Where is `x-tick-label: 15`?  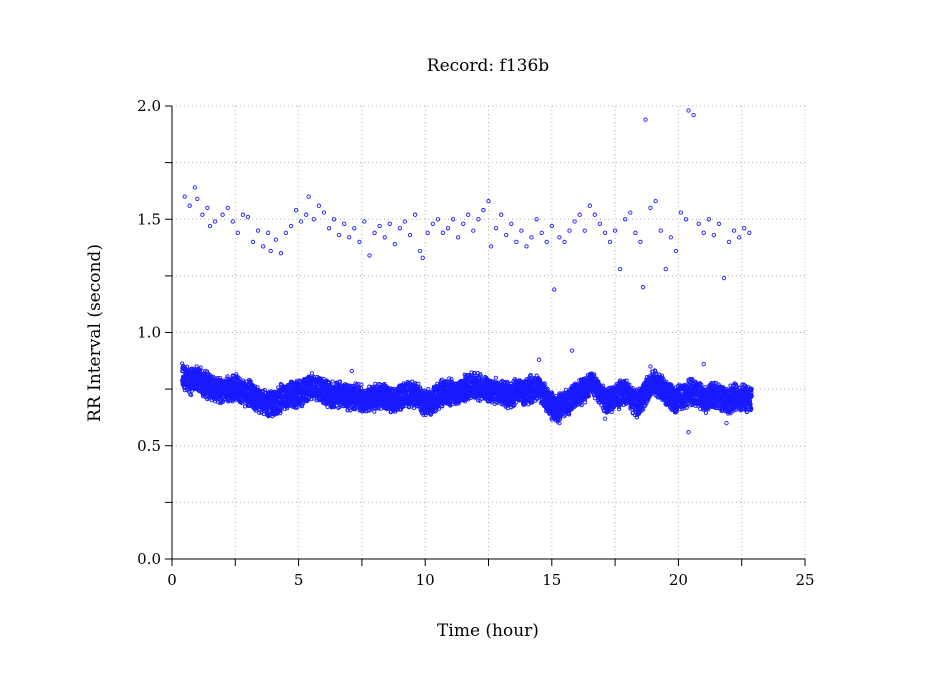 x-tick-label: 15 is located at coordinates (551, 580).